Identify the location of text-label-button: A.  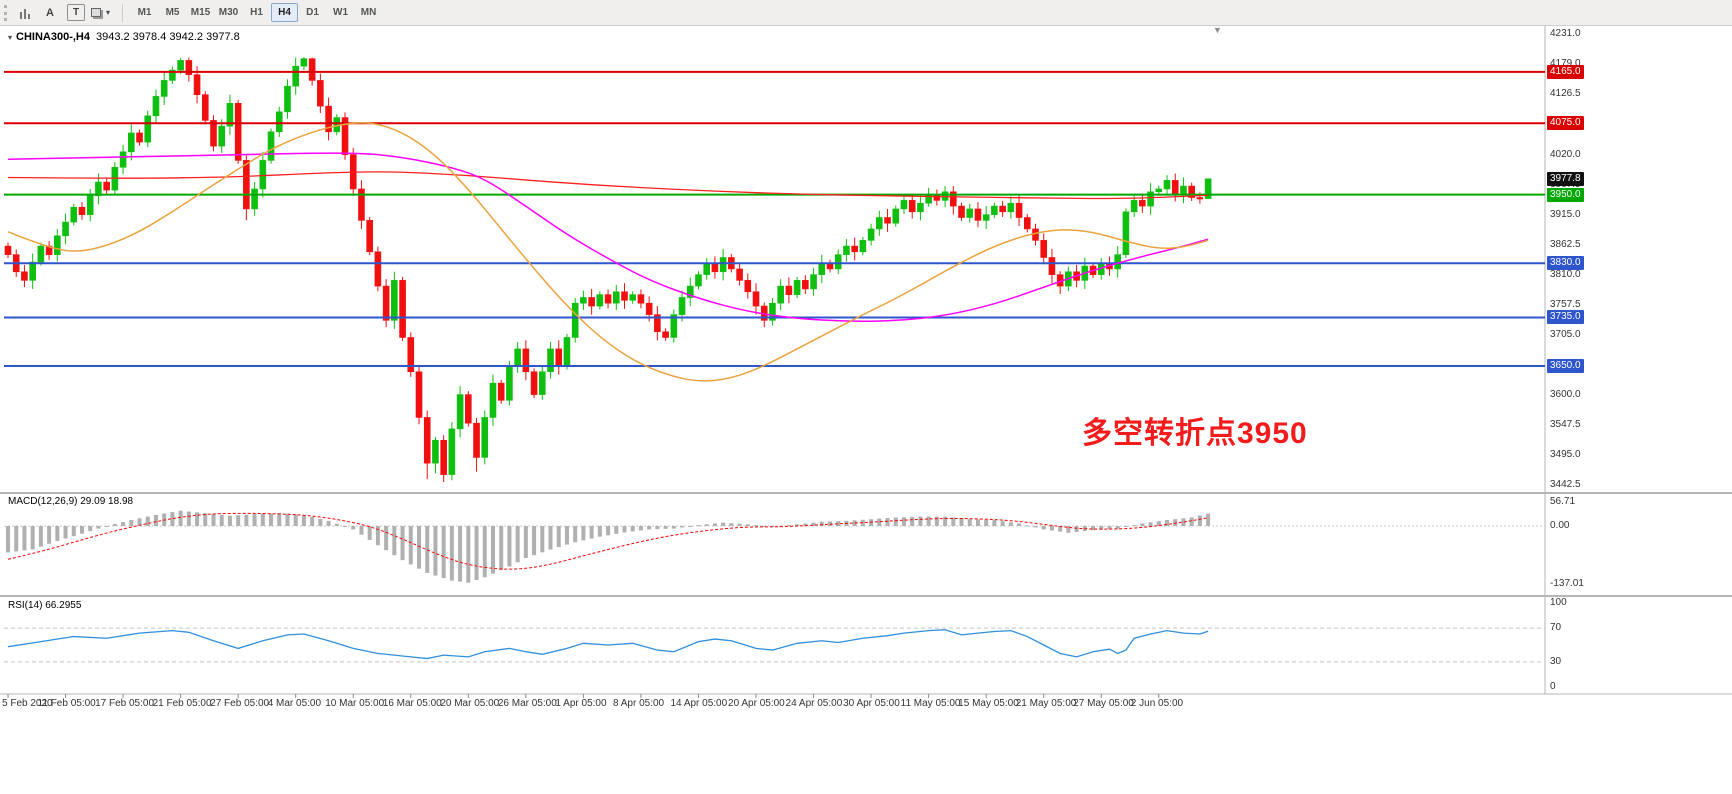
(50, 12).